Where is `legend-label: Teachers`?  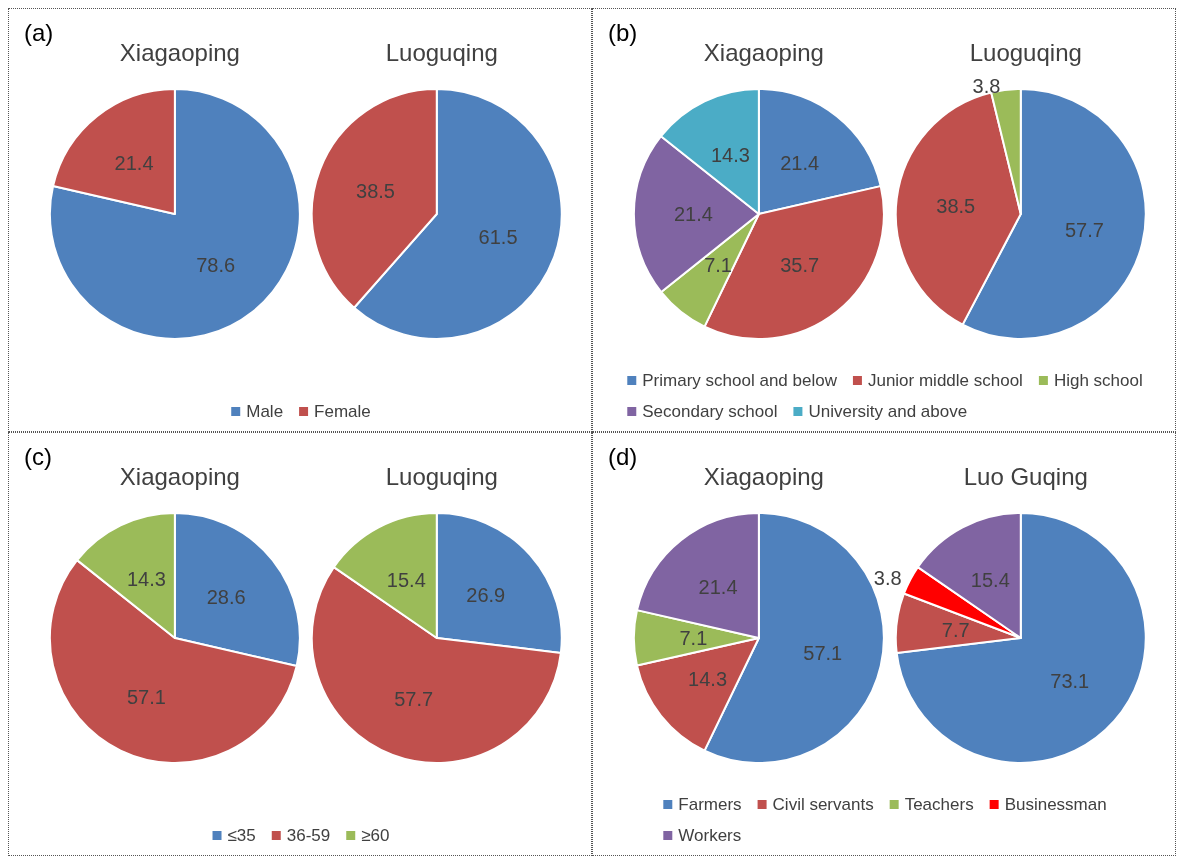
legend-label: Teachers is located at coordinates (939, 804).